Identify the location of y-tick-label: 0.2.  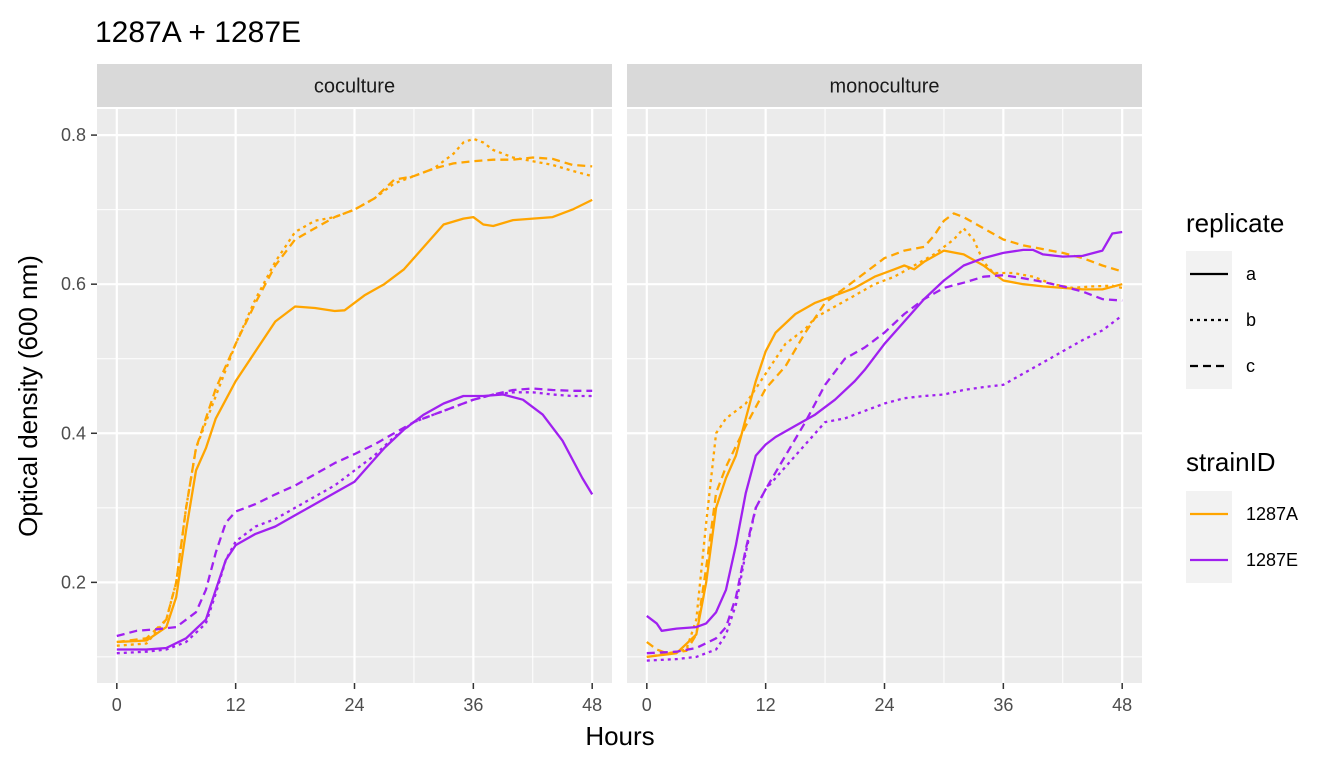
(73, 582).